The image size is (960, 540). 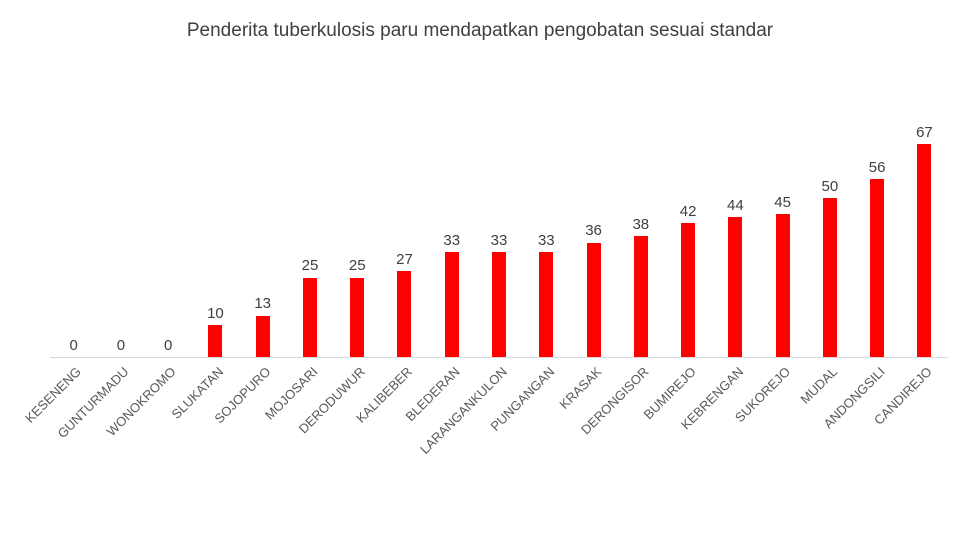 What do you see at coordinates (60, 213) in the screenshot?
I see `bar-column: 0 KESENENG` at bounding box center [60, 213].